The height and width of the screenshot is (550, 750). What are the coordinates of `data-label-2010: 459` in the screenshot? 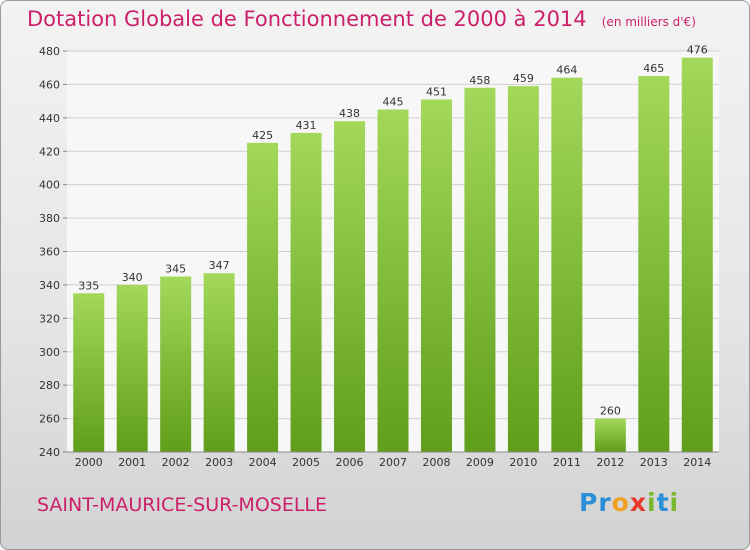 It's located at (523, 78).